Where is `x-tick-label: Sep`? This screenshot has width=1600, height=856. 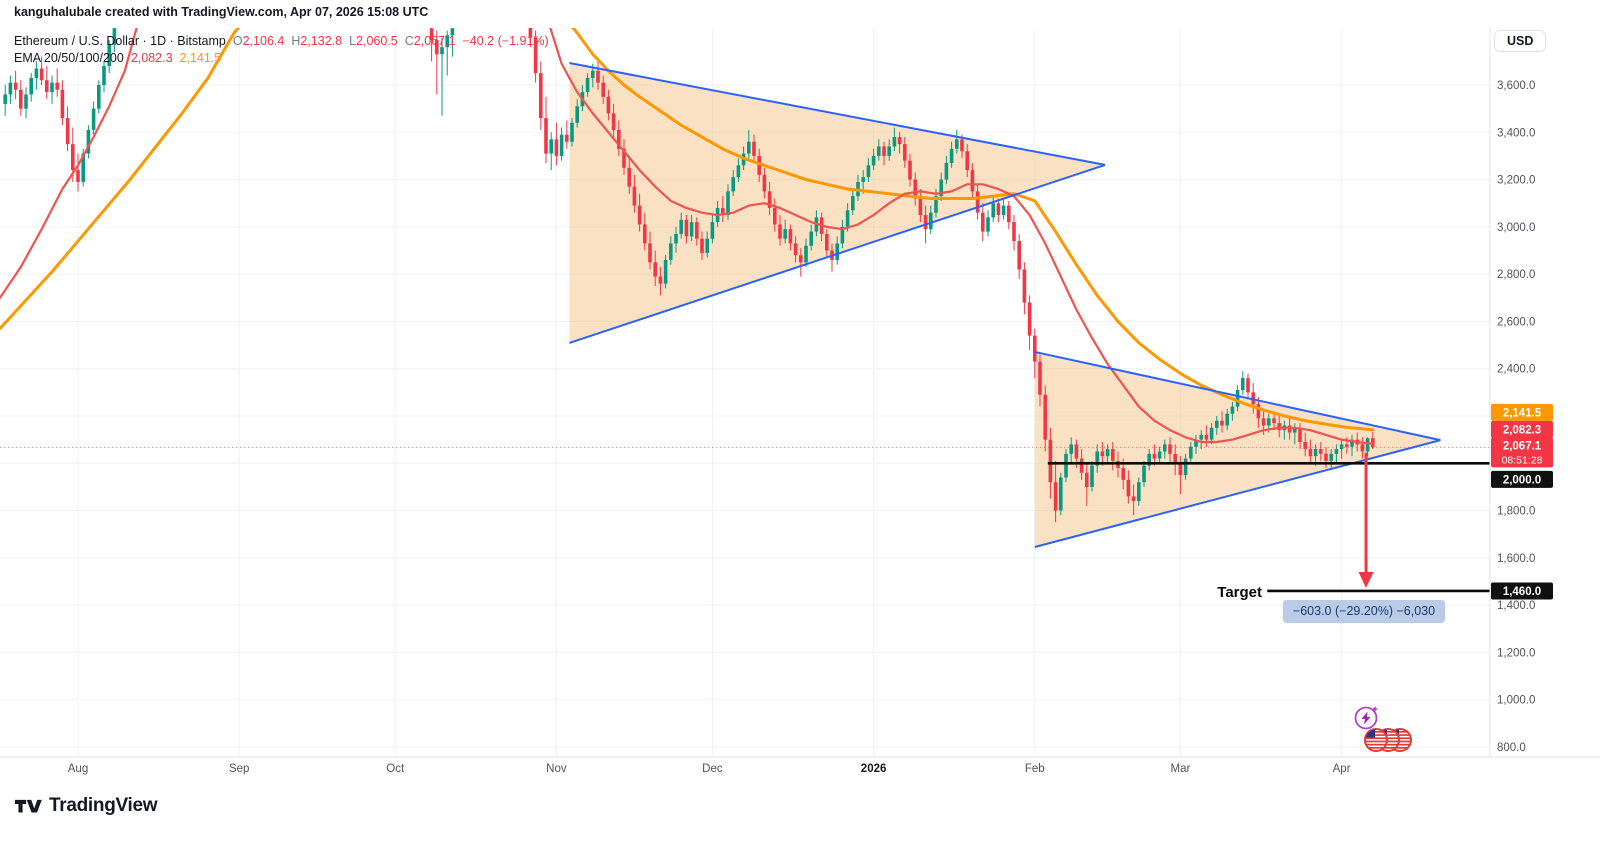
x-tick-label: Sep is located at coordinates (239, 769).